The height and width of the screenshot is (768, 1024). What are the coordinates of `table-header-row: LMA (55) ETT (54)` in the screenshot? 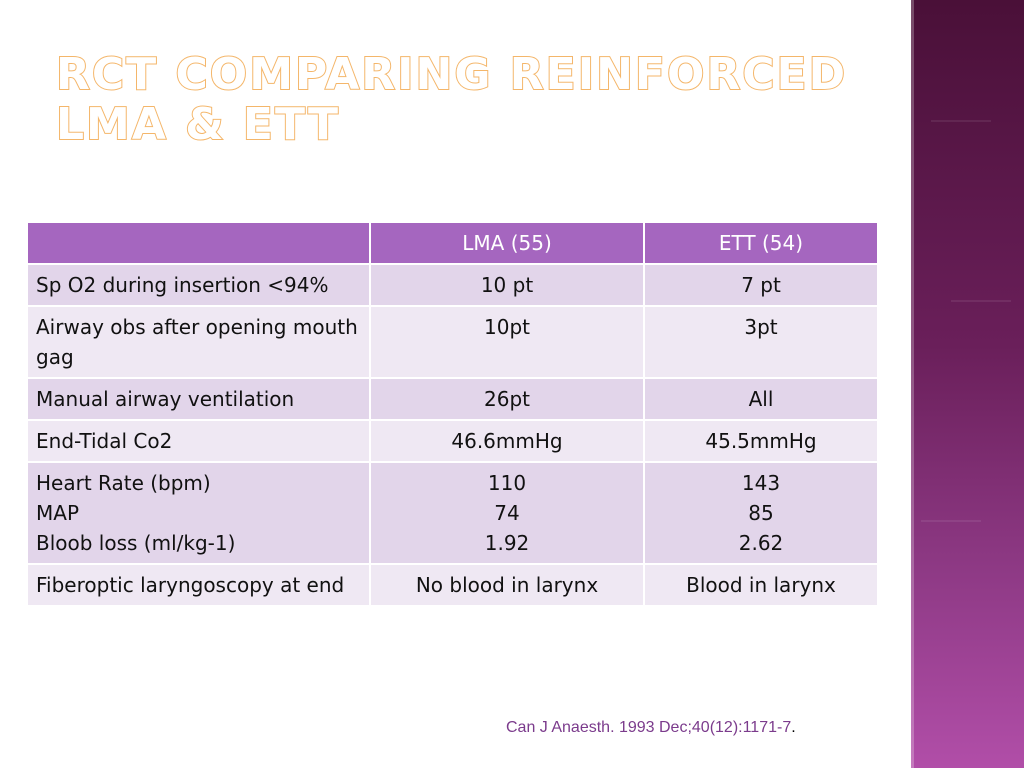 It's located at (452, 243).